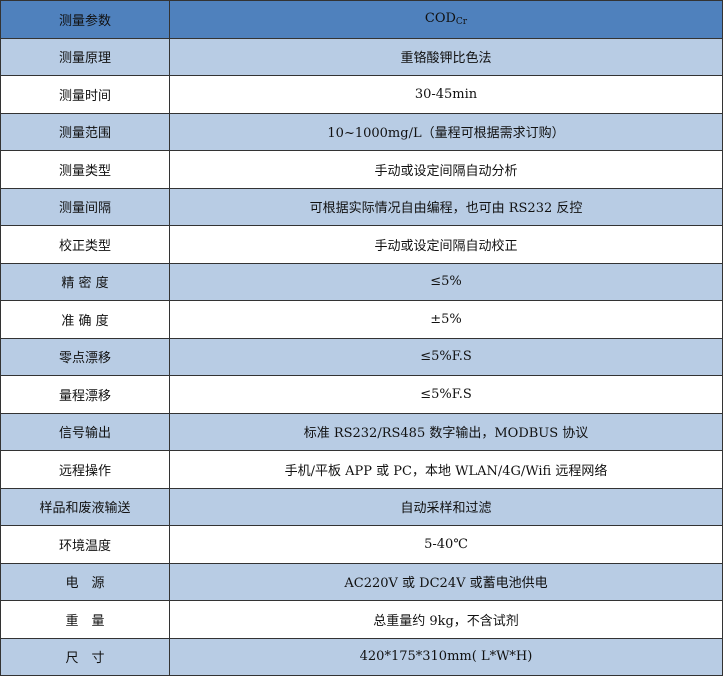 This screenshot has width=724, height=677. I want to click on row-key: 测量范围, so click(85, 131).